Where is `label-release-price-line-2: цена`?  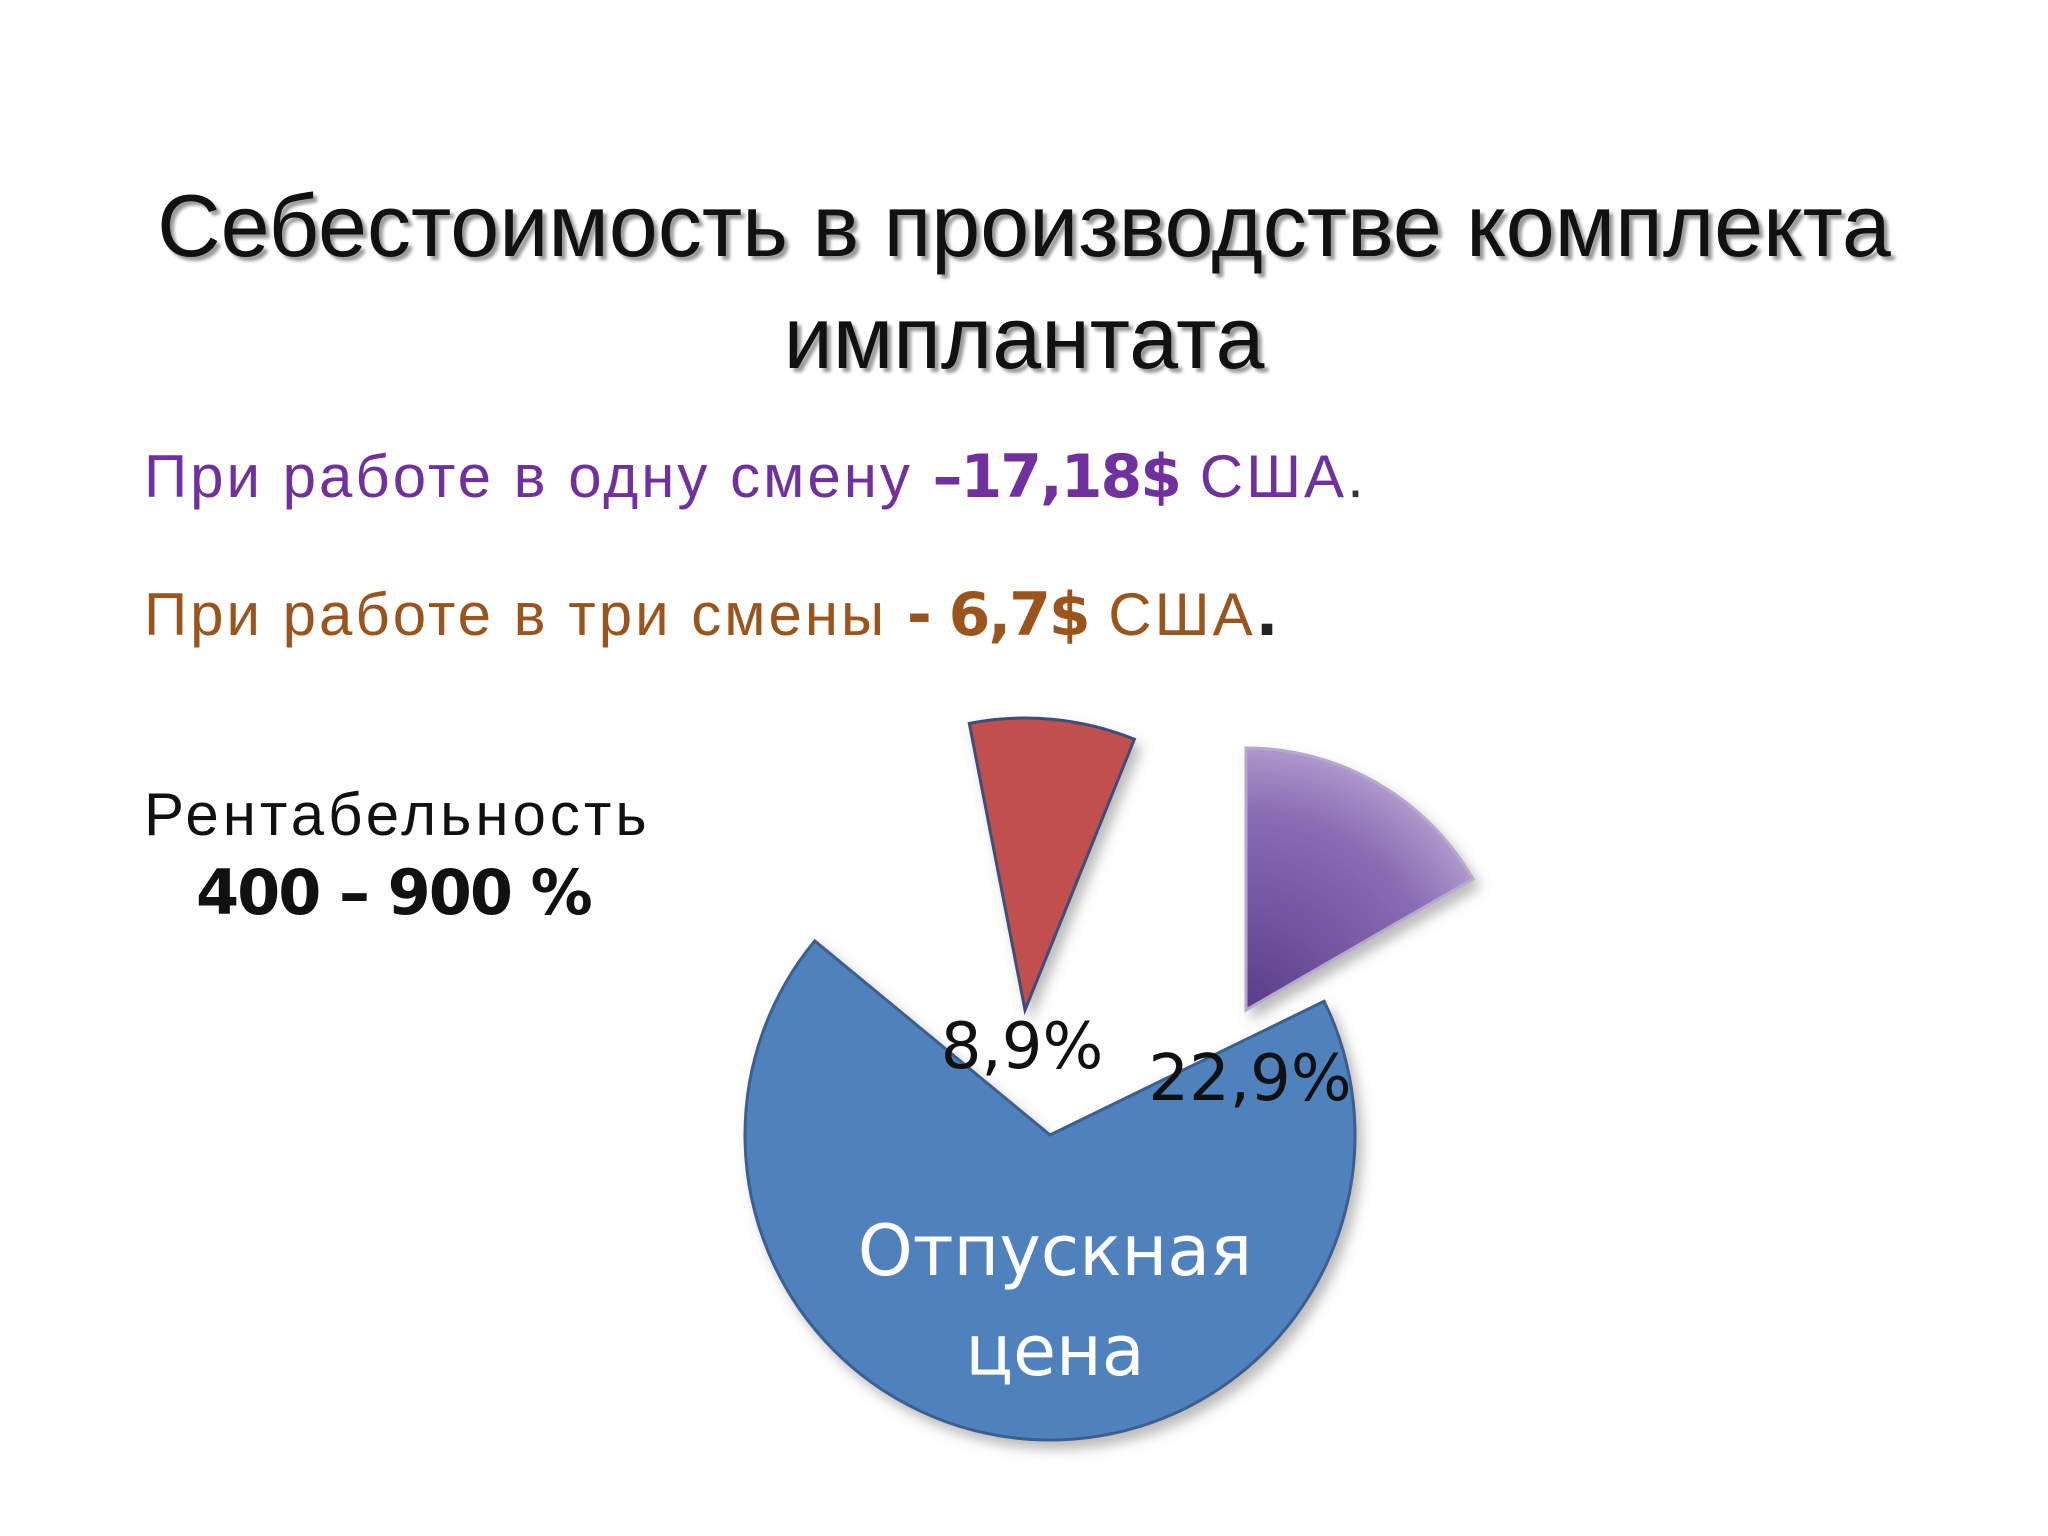 label-release-price-line-2: цена is located at coordinates (1054, 1351).